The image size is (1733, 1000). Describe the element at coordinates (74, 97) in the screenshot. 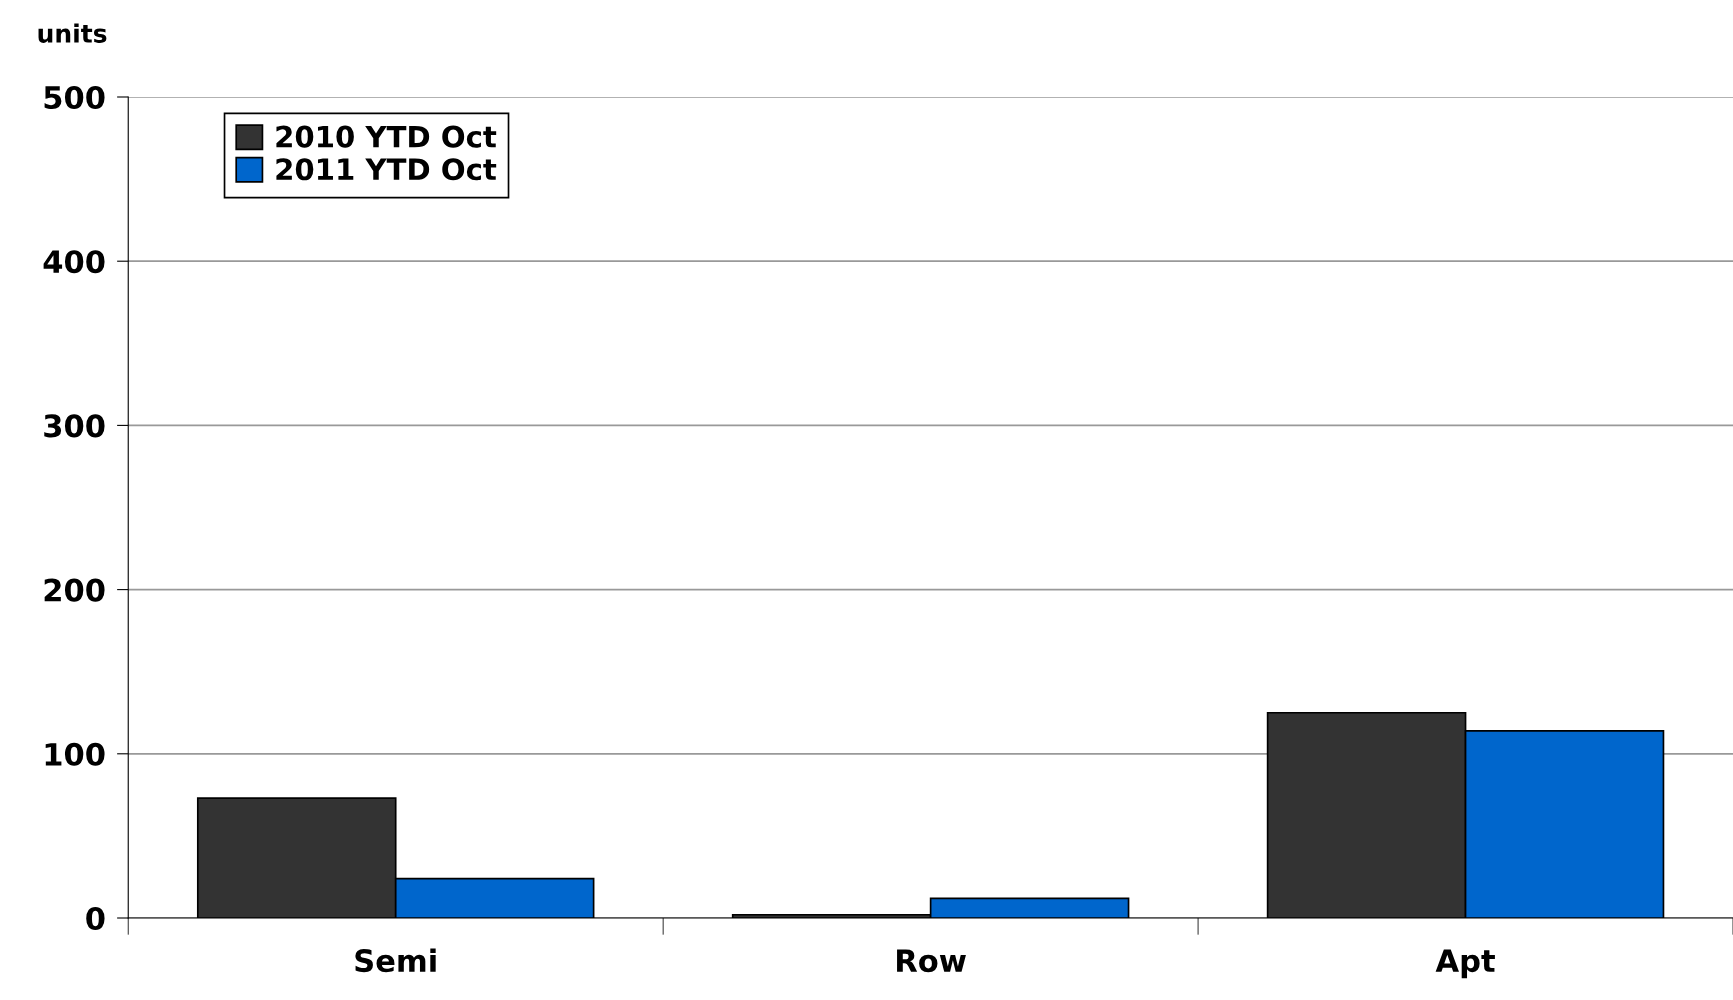

I see `y-tick-label: 500` at that location.